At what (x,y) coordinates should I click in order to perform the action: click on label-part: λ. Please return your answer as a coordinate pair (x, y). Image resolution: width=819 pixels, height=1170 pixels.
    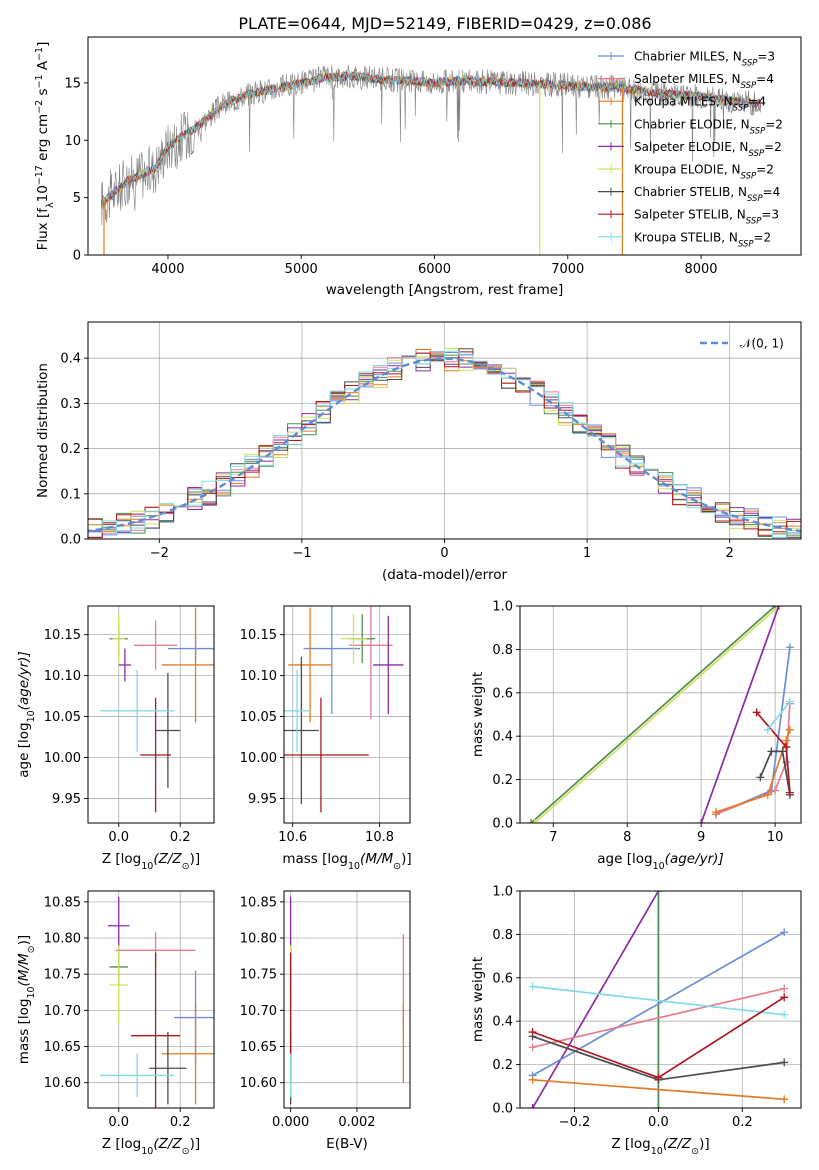
    Looking at the image, I should click on (50, 205).